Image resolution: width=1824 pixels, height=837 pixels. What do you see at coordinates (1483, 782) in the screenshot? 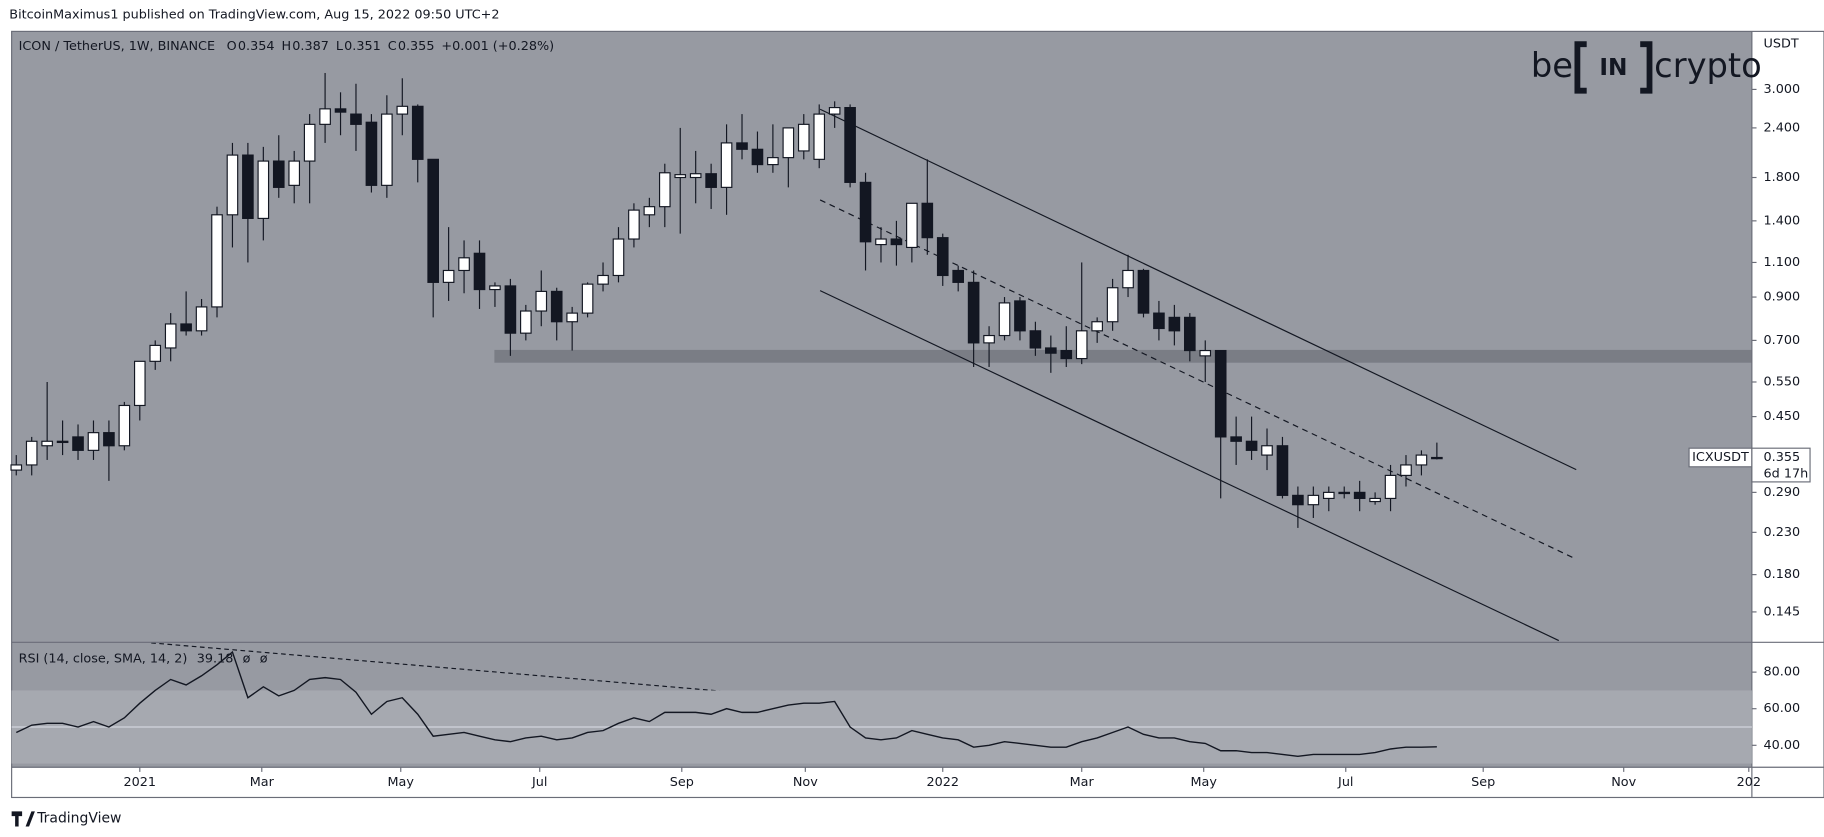
I see `x-tick-label: Sep` at bounding box center [1483, 782].